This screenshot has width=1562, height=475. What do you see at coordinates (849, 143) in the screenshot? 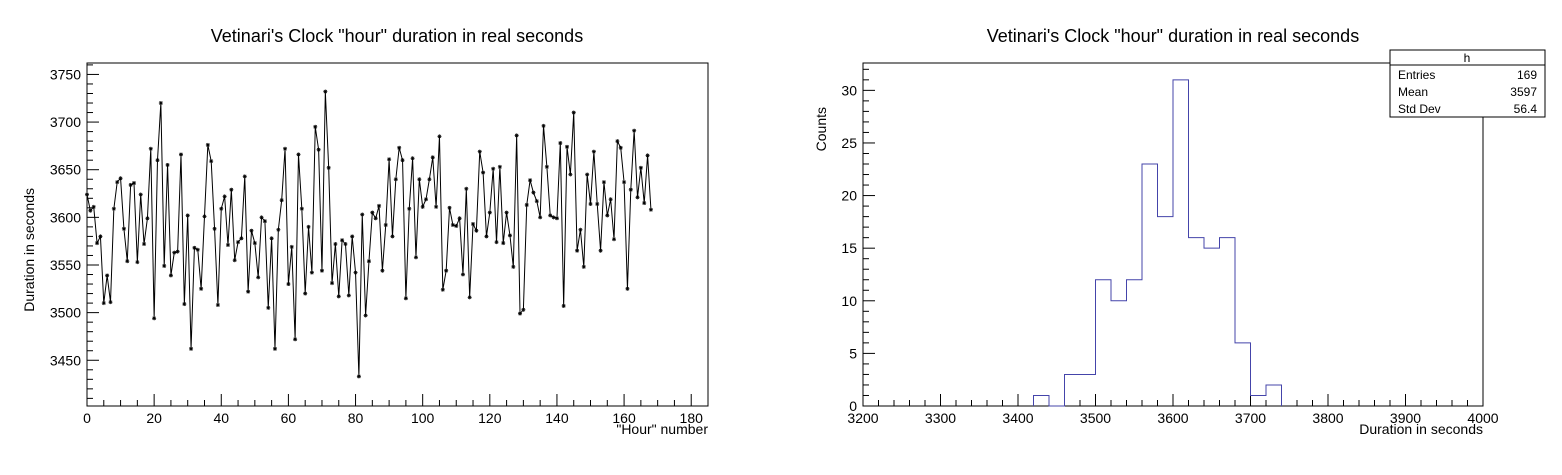
I see `right-y-tick-label: 25` at bounding box center [849, 143].